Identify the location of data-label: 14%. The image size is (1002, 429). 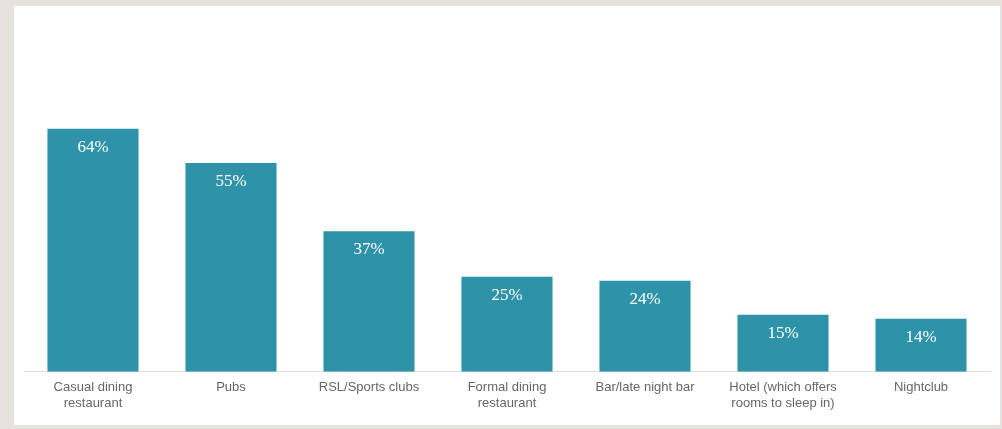
(921, 336).